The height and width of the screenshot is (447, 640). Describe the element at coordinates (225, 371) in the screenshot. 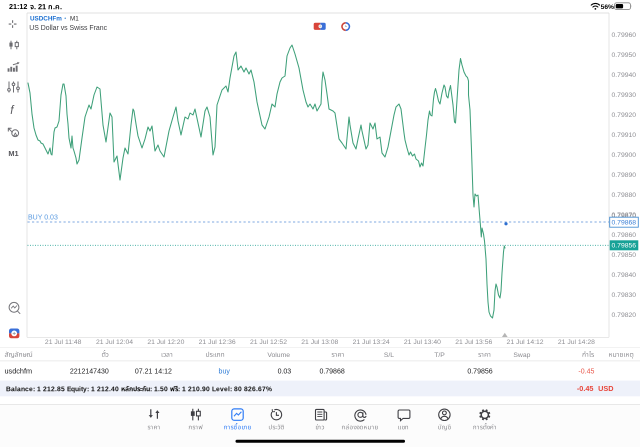

I see `svg-text: buy` at that location.